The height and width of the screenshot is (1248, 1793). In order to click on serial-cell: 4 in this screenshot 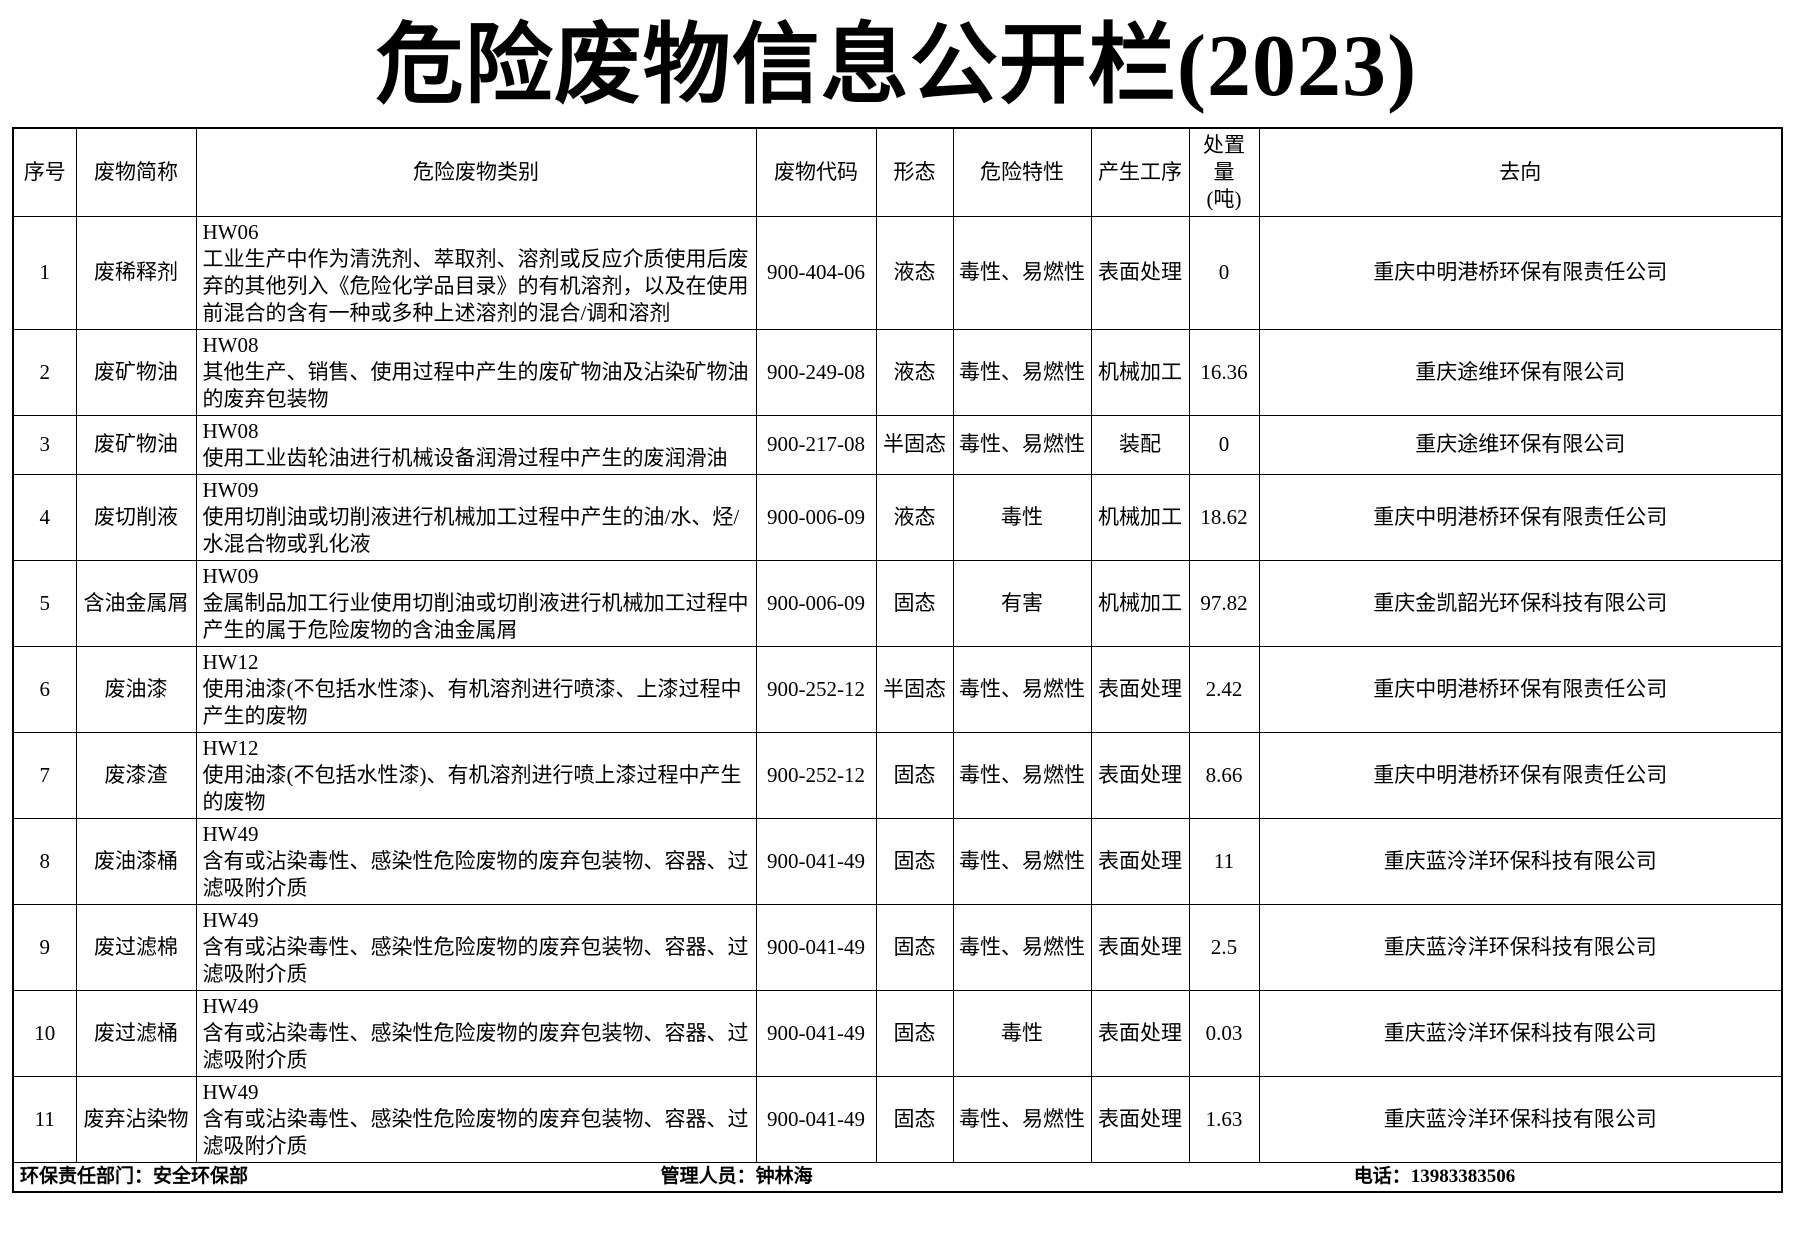, I will do `click(44, 517)`.